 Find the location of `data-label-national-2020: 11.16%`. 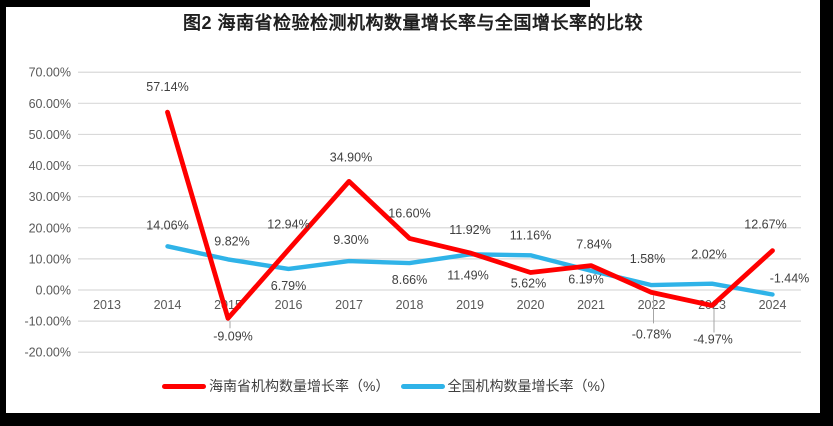

data-label-national-2020: 11.16% is located at coordinates (530, 235).